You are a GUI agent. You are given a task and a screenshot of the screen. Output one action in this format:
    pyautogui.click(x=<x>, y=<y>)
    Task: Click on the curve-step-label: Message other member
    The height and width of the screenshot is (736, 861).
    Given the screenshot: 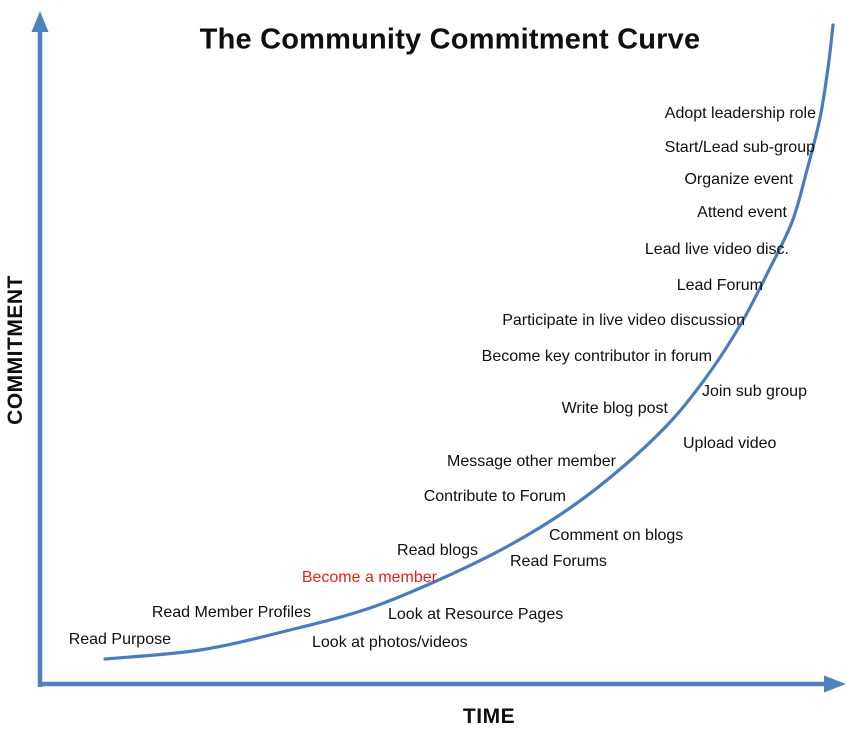 What is the action you would take?
    pyautogui.click(x=531, y=461)
    